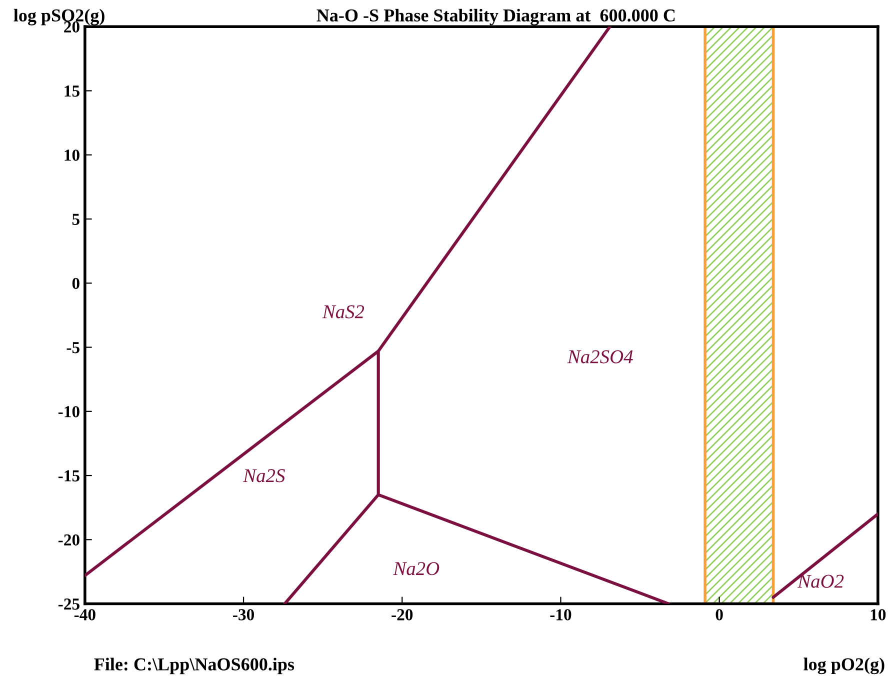 The width and height of the screenshot is (894, 683). I want to click on annotation: Na2O, so click(416, 569).